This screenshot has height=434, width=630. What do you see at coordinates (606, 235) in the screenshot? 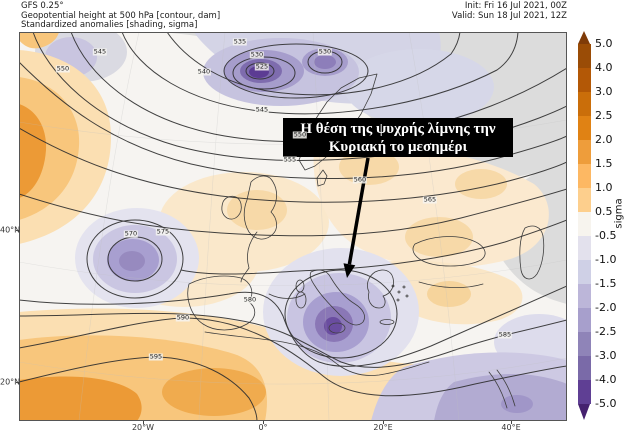
I see `colorbar-tick-label: -0.5` at bounding box center [606, 235].